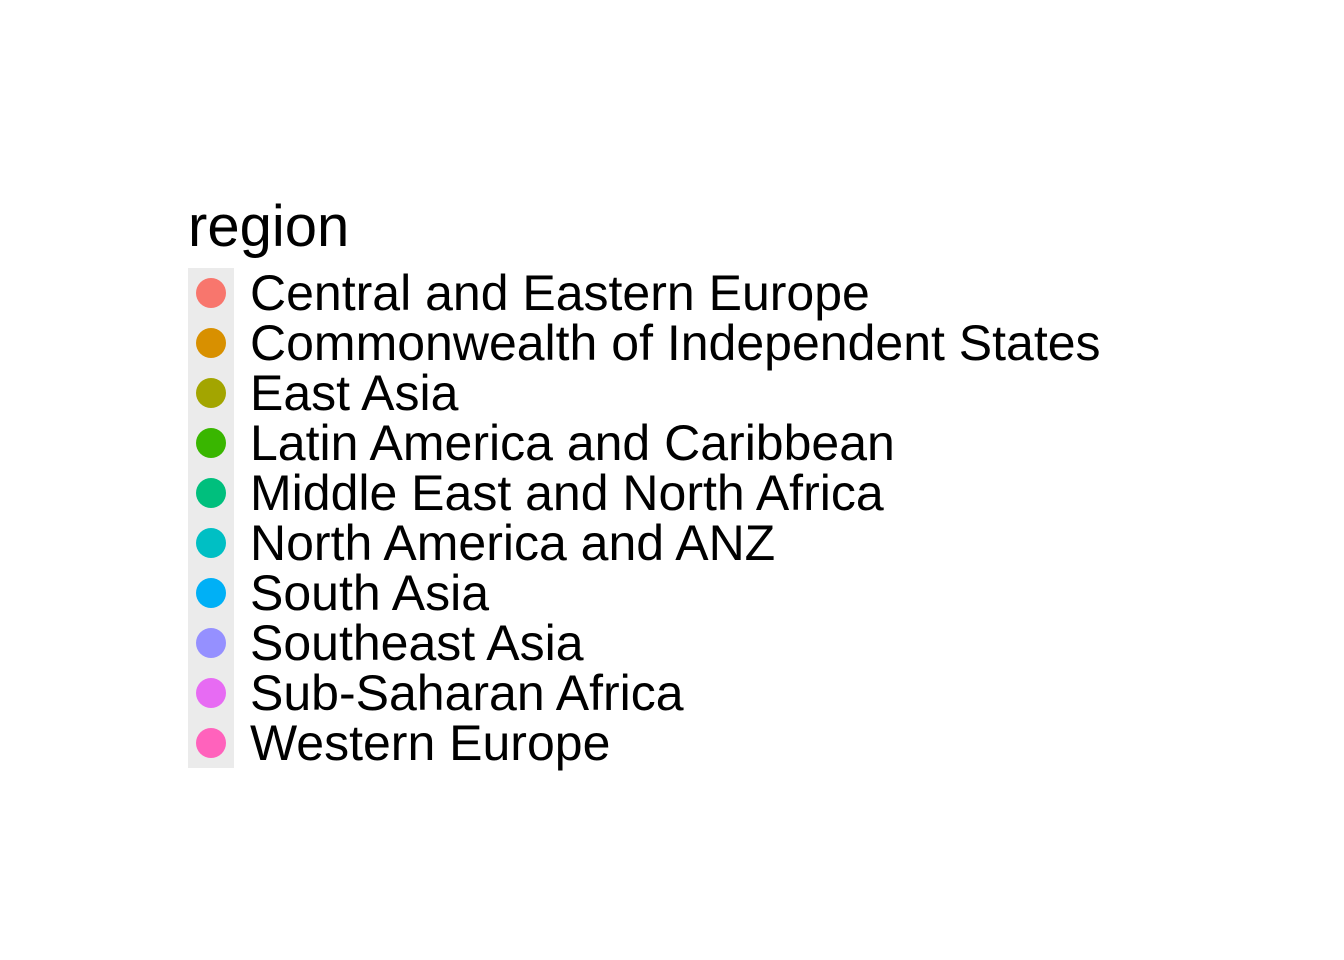  I want to click on legend-item: Latin America and Caribbean, so click(644, 443).